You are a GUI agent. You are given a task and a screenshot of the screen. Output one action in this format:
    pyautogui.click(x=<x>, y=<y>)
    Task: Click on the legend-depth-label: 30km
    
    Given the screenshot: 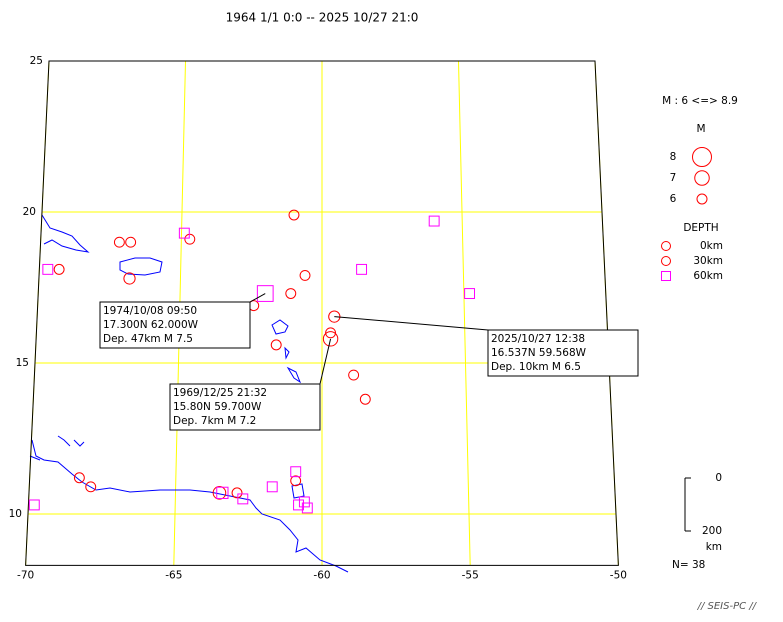 What is the action you would take?
    pyautogui.click(x=708, y=261)
    